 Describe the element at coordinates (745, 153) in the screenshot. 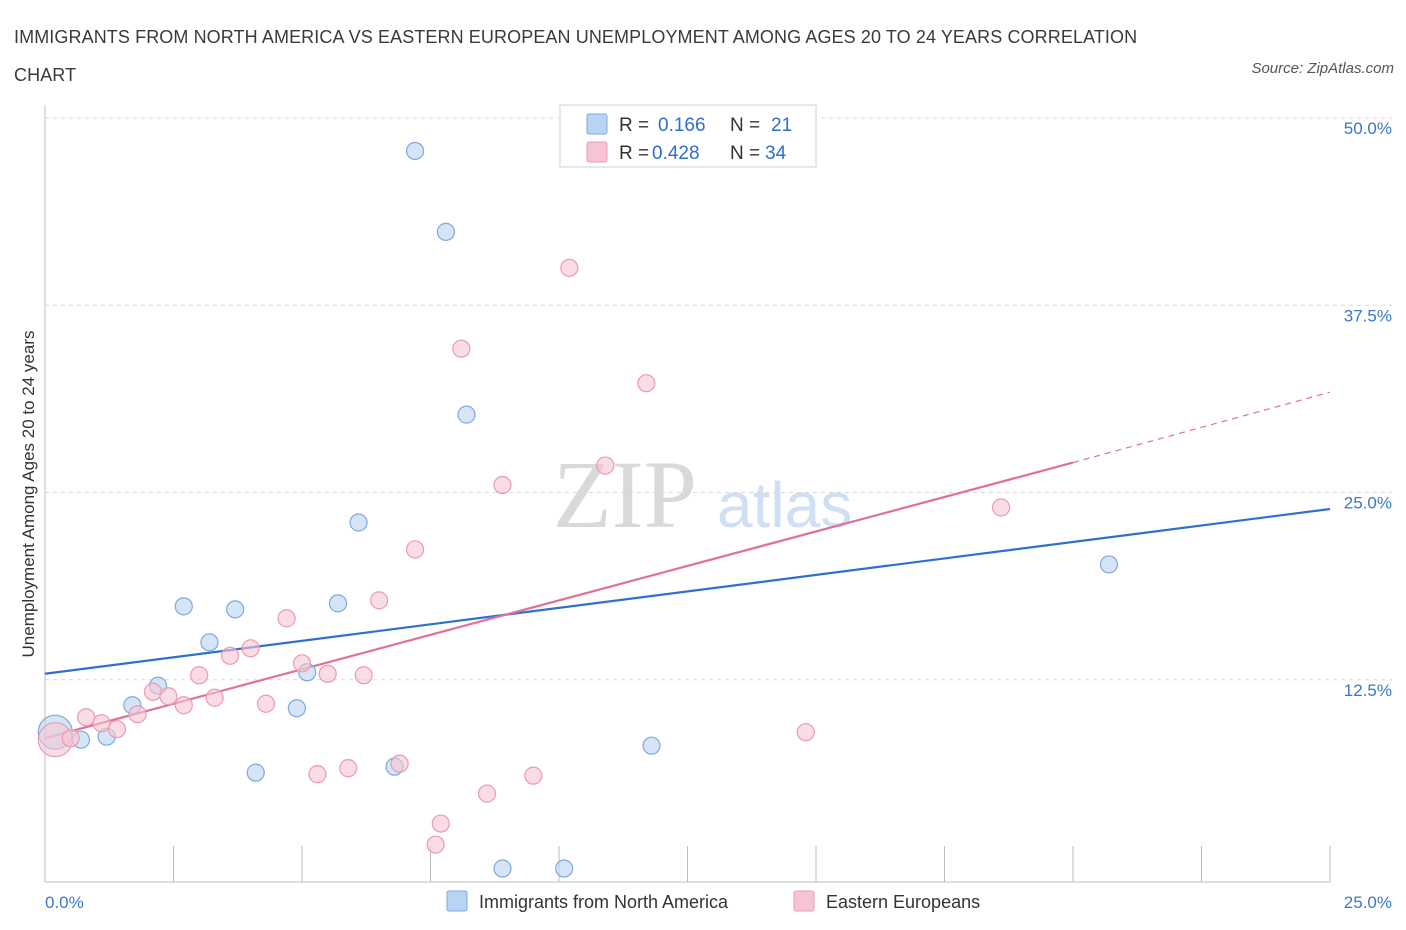

I see `legend-n-label-pink: N =` at that location.